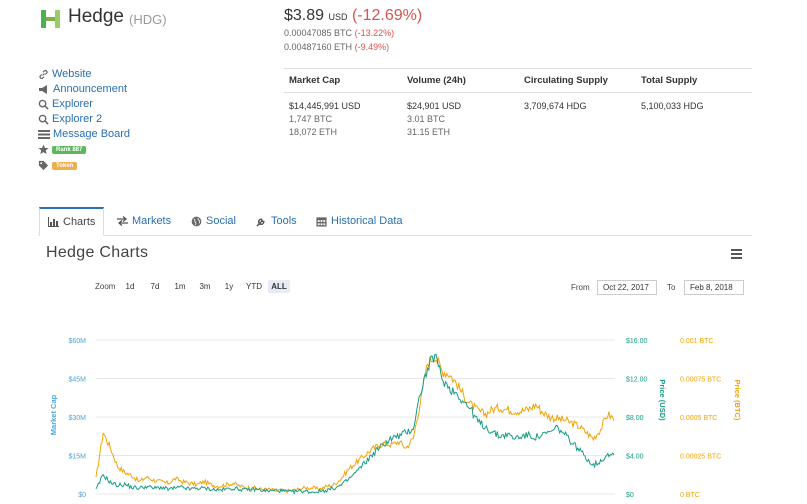 Image resolution: width=807 pixels, height=504 pixels. I want to click on announcement-link: Announcement, so click(82, 89).